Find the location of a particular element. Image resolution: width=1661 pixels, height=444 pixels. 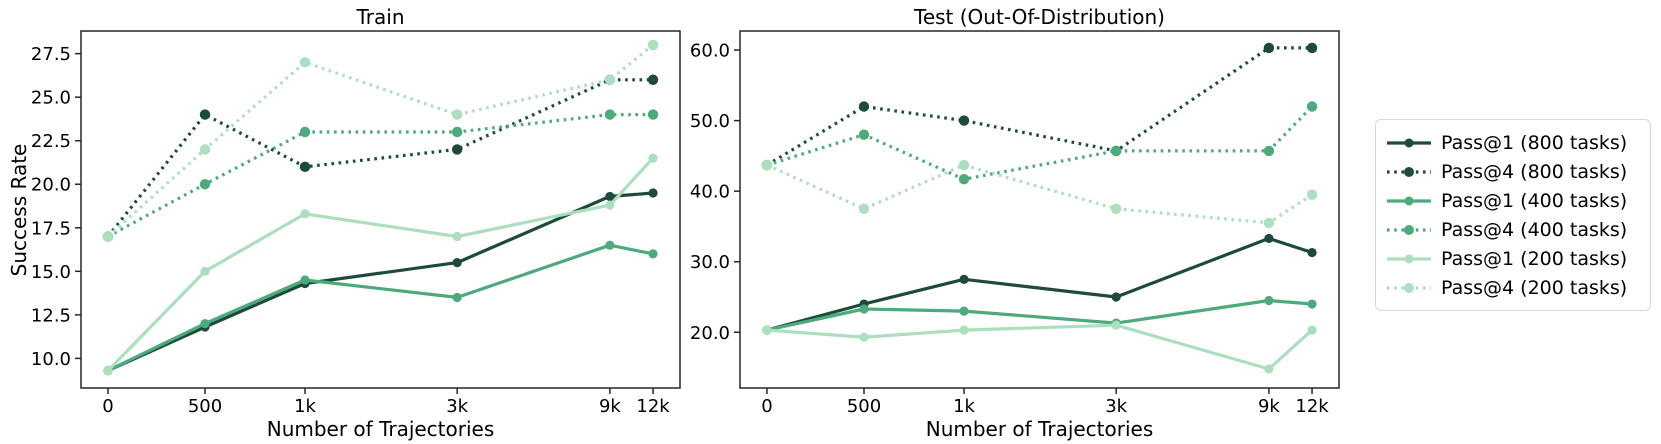

series-pass-4-800-tasks is located at coordinates (380, 158).